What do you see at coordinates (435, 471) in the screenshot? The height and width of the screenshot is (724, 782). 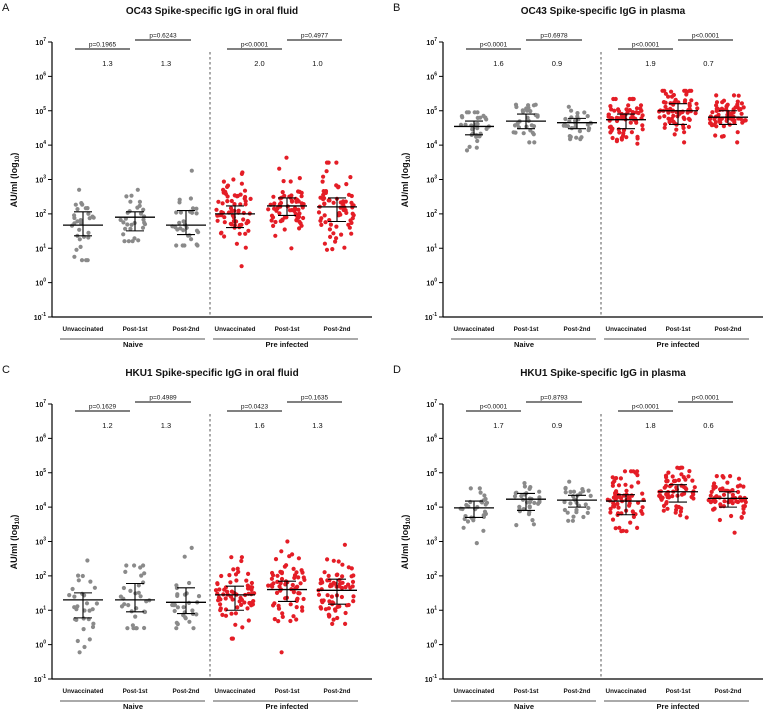 I see `y-tick-exp: 5` at bounding box center [435, 471].